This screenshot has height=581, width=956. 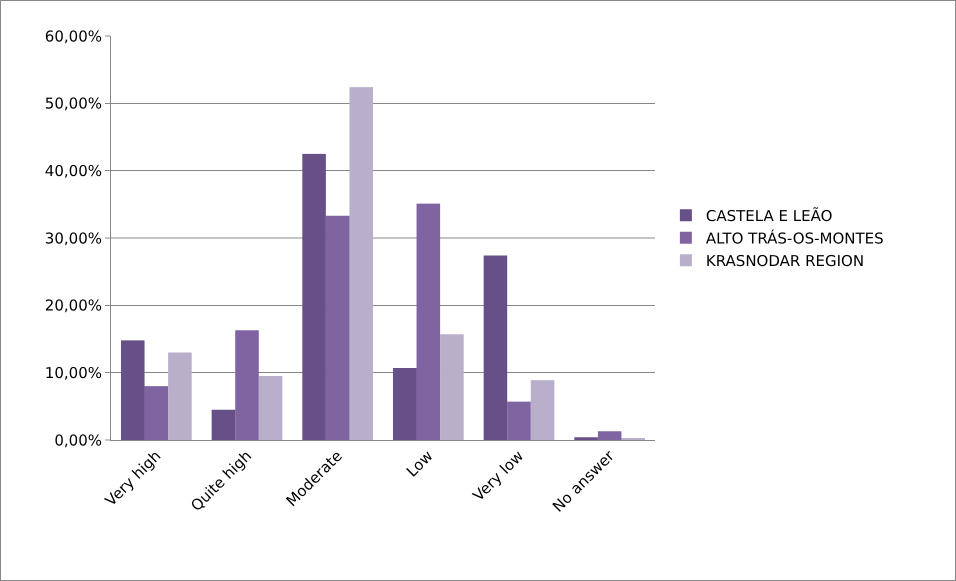 I want to click on y-tick-label: 20,00%, so click(x=73, y=305).